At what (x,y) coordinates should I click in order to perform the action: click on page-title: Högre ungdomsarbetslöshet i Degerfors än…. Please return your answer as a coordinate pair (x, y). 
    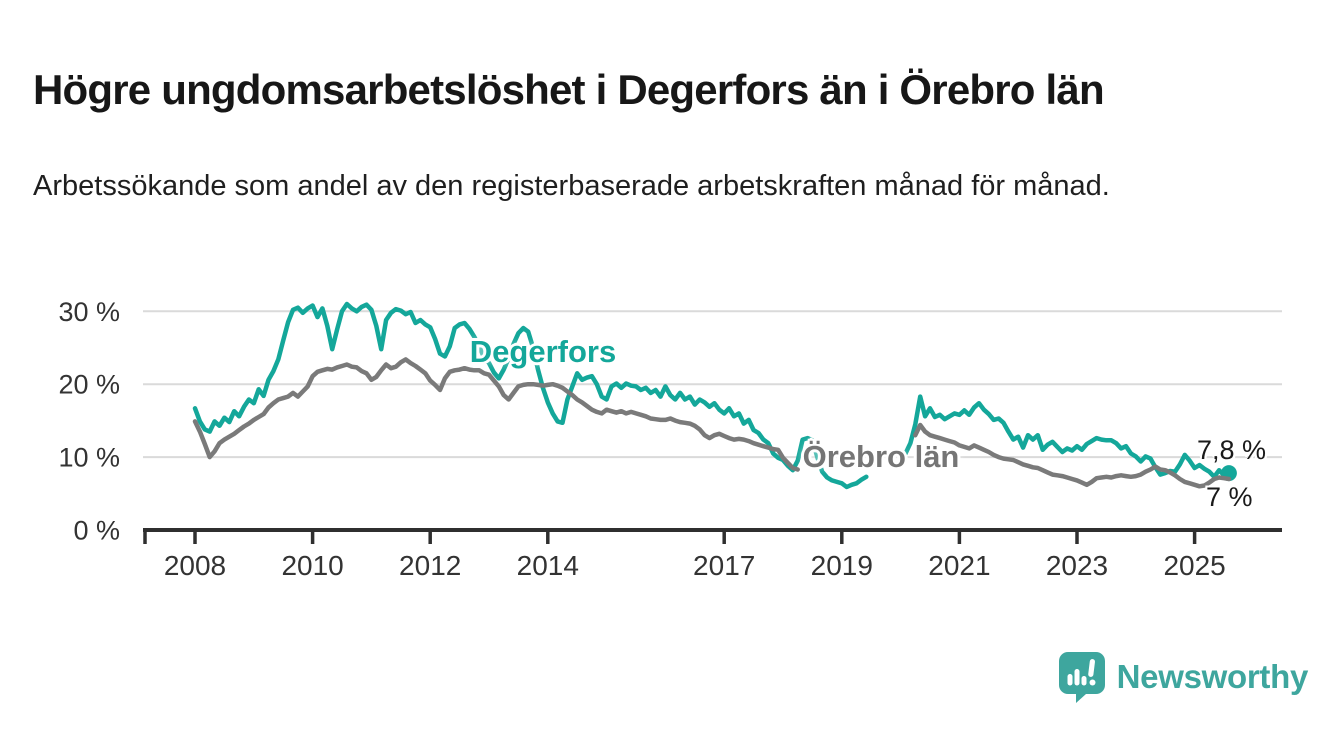
    Looking at the image, I should click on (569, 90).